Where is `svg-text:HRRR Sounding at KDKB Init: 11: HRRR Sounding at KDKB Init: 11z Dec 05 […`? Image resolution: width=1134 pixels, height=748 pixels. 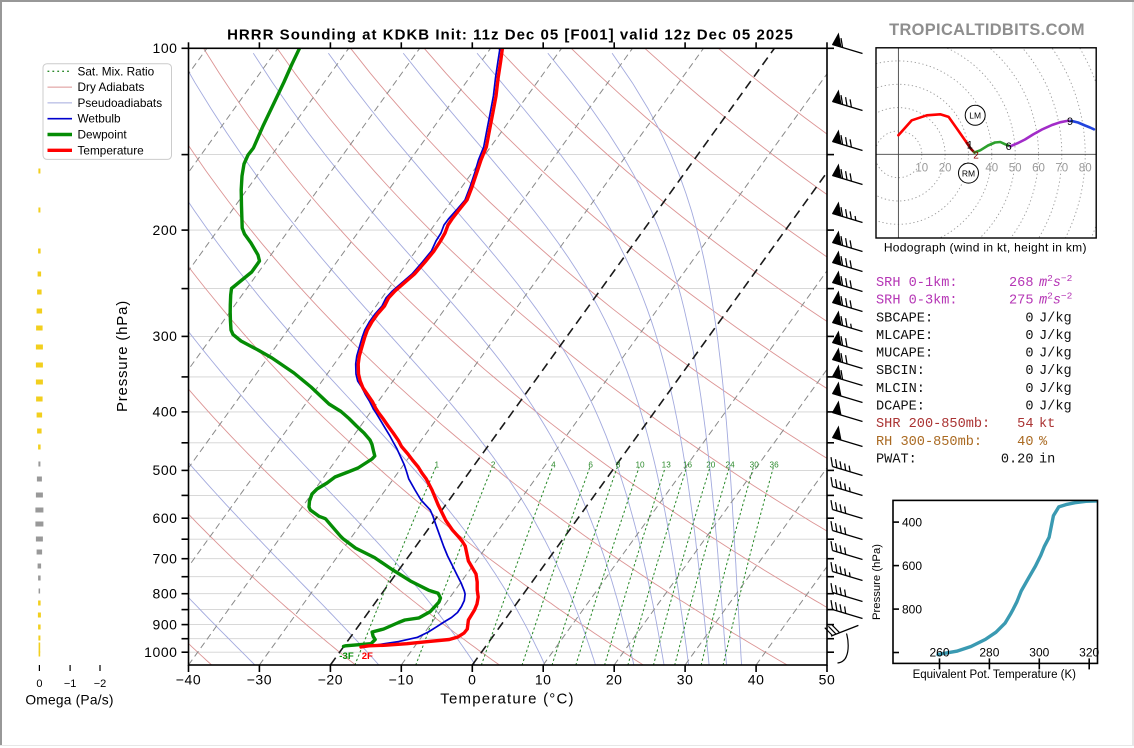
svg-text:HRRR Sounding at KDKB Init: 11: HRRR Sounding at KDKB Init: 11z Dec 05 [… is located at coordinates (510, 35).